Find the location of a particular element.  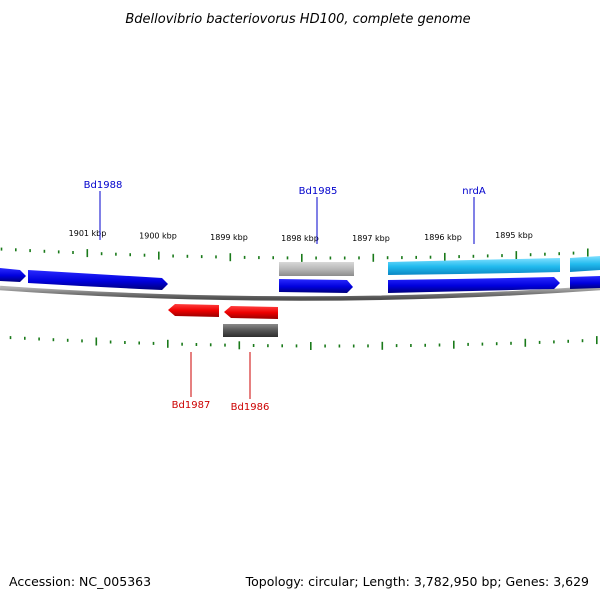

gene-arrow-bd1985 is located at coordinates (316, 286).